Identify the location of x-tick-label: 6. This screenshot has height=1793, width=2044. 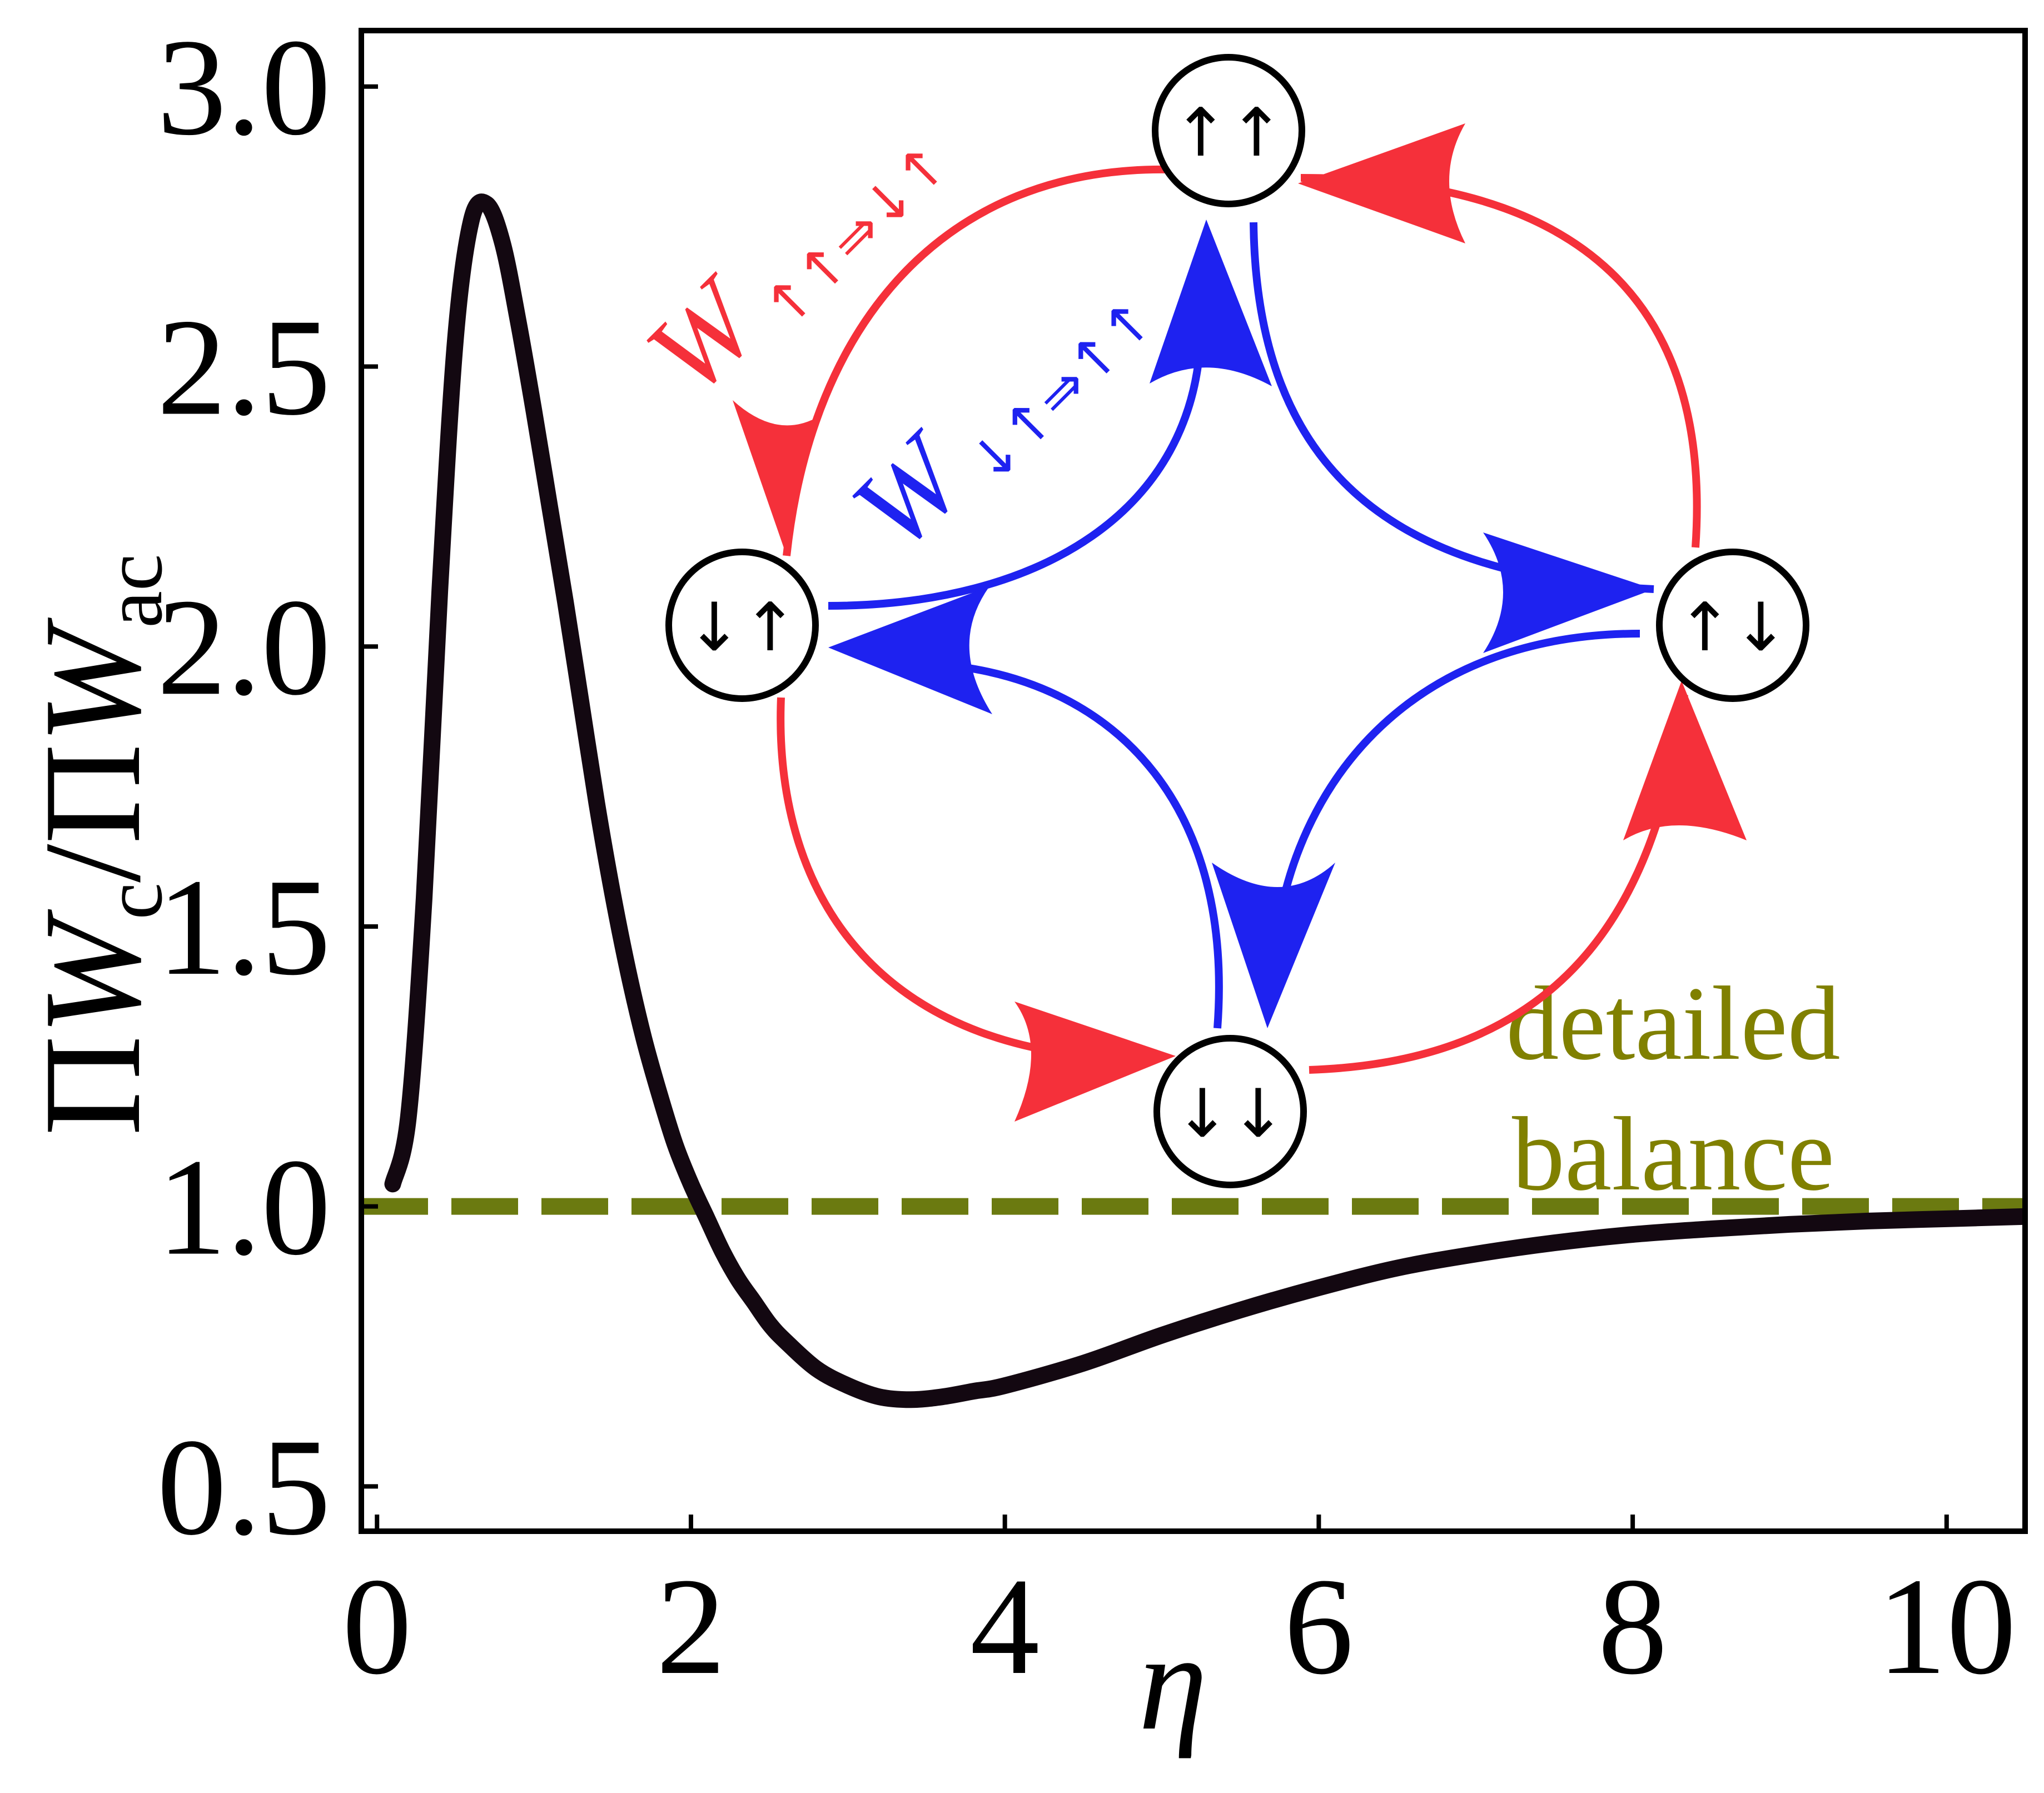
(1319, 1627).